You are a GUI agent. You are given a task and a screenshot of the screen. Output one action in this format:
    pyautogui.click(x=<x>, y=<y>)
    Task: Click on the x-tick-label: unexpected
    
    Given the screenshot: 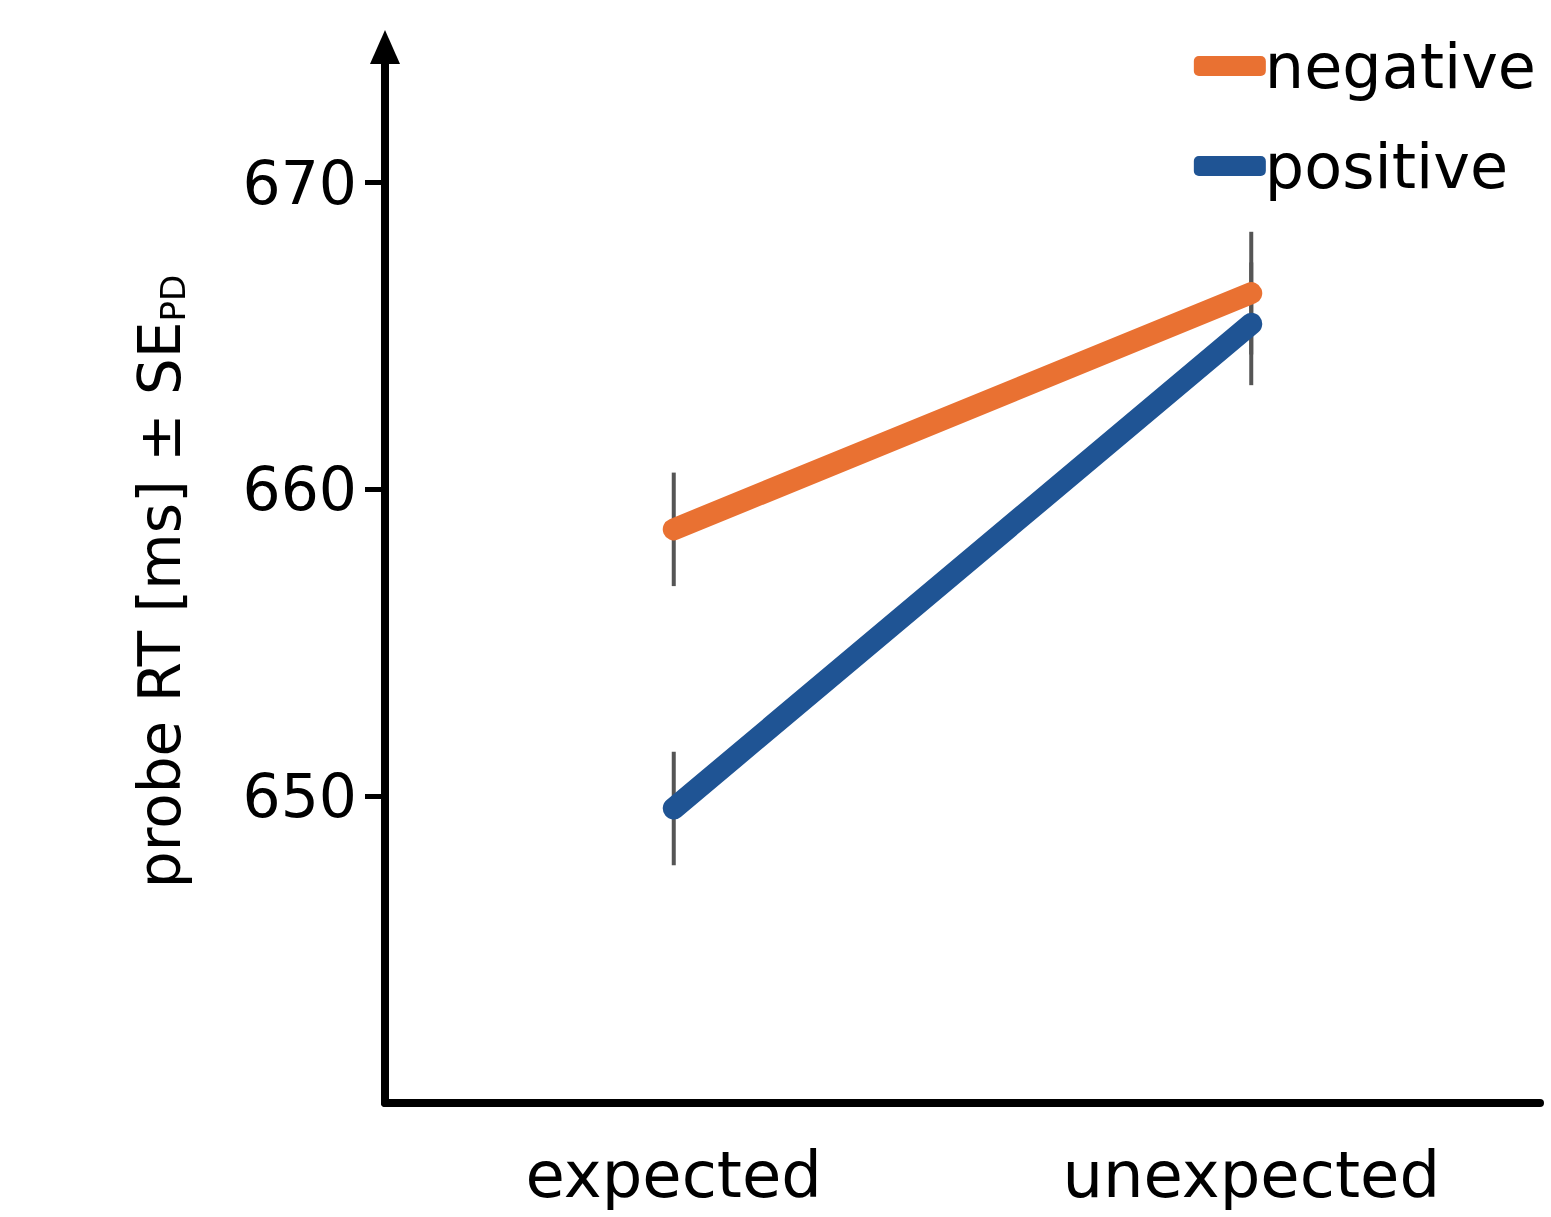 What is the action you would take?
    pyautogui.click(x=1251, y=1175)
    